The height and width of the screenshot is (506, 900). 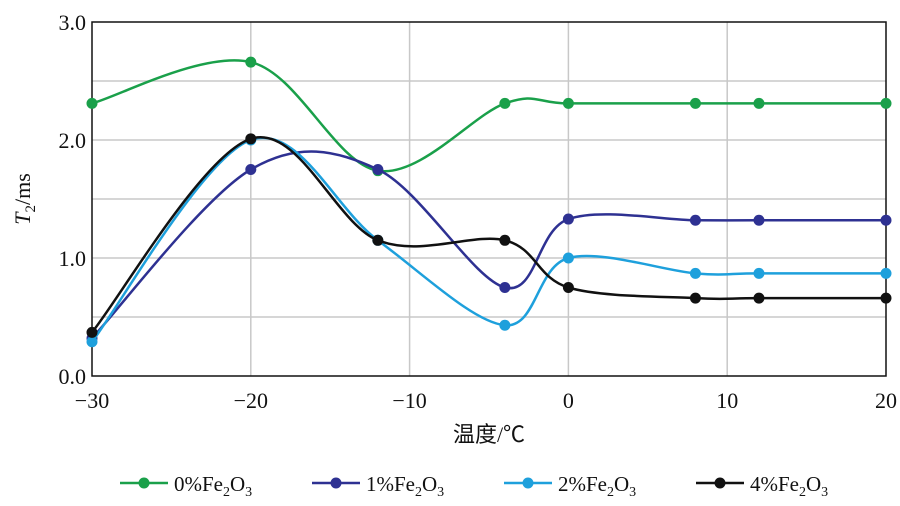 I want to click on y-tick-label: 3.0, so click(x=73, y=22).